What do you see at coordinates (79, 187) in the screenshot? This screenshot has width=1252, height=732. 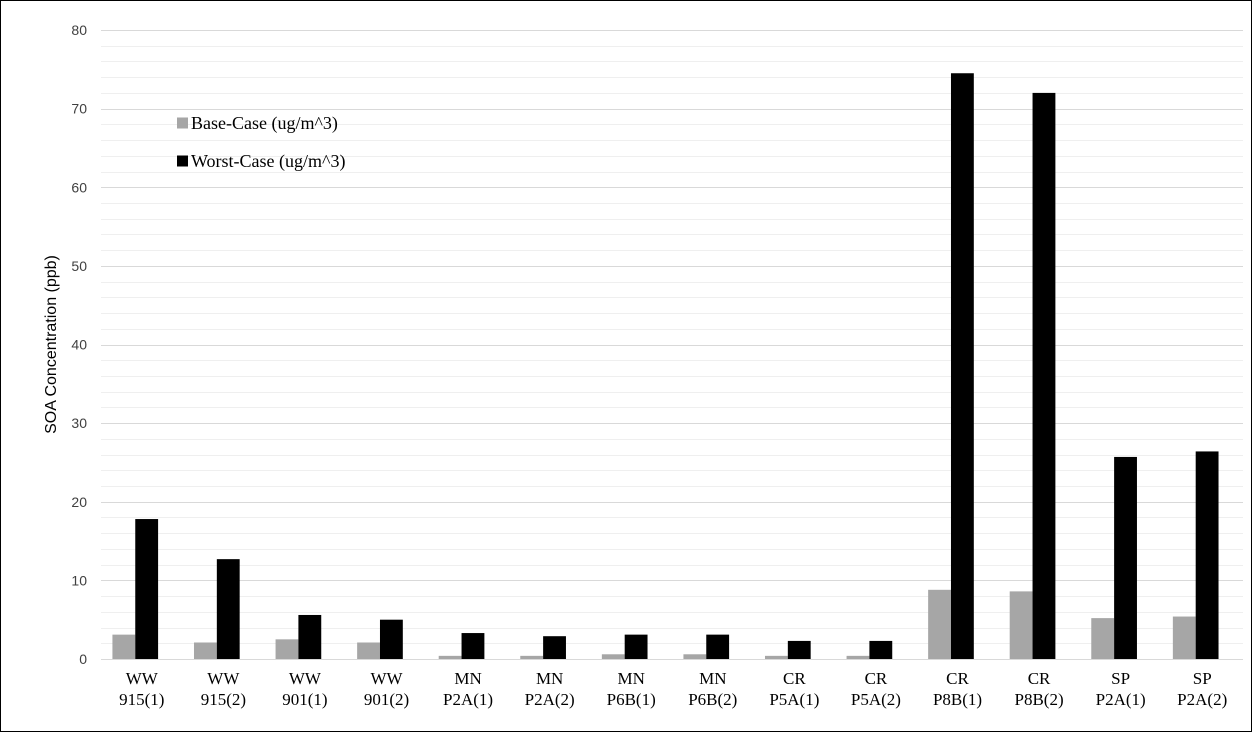 I see `y-tick-label: 60` at bounding box center [79, 187].